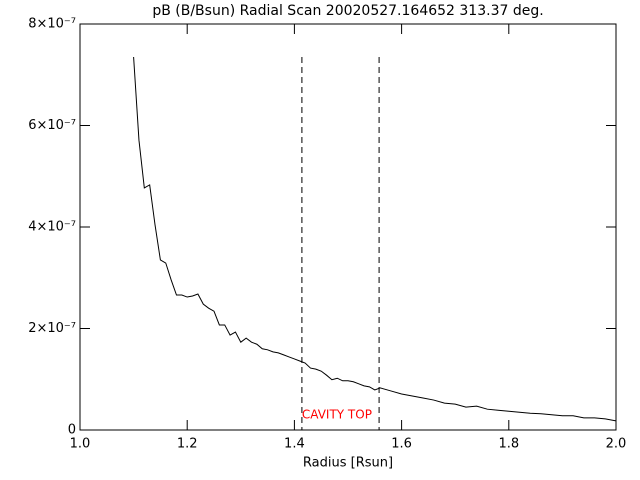  What do you see at coordinates (52, 328) in the screenshot?
I see `y-tick-label: 2×10⁻⁷` at bounding box center [52, 328].